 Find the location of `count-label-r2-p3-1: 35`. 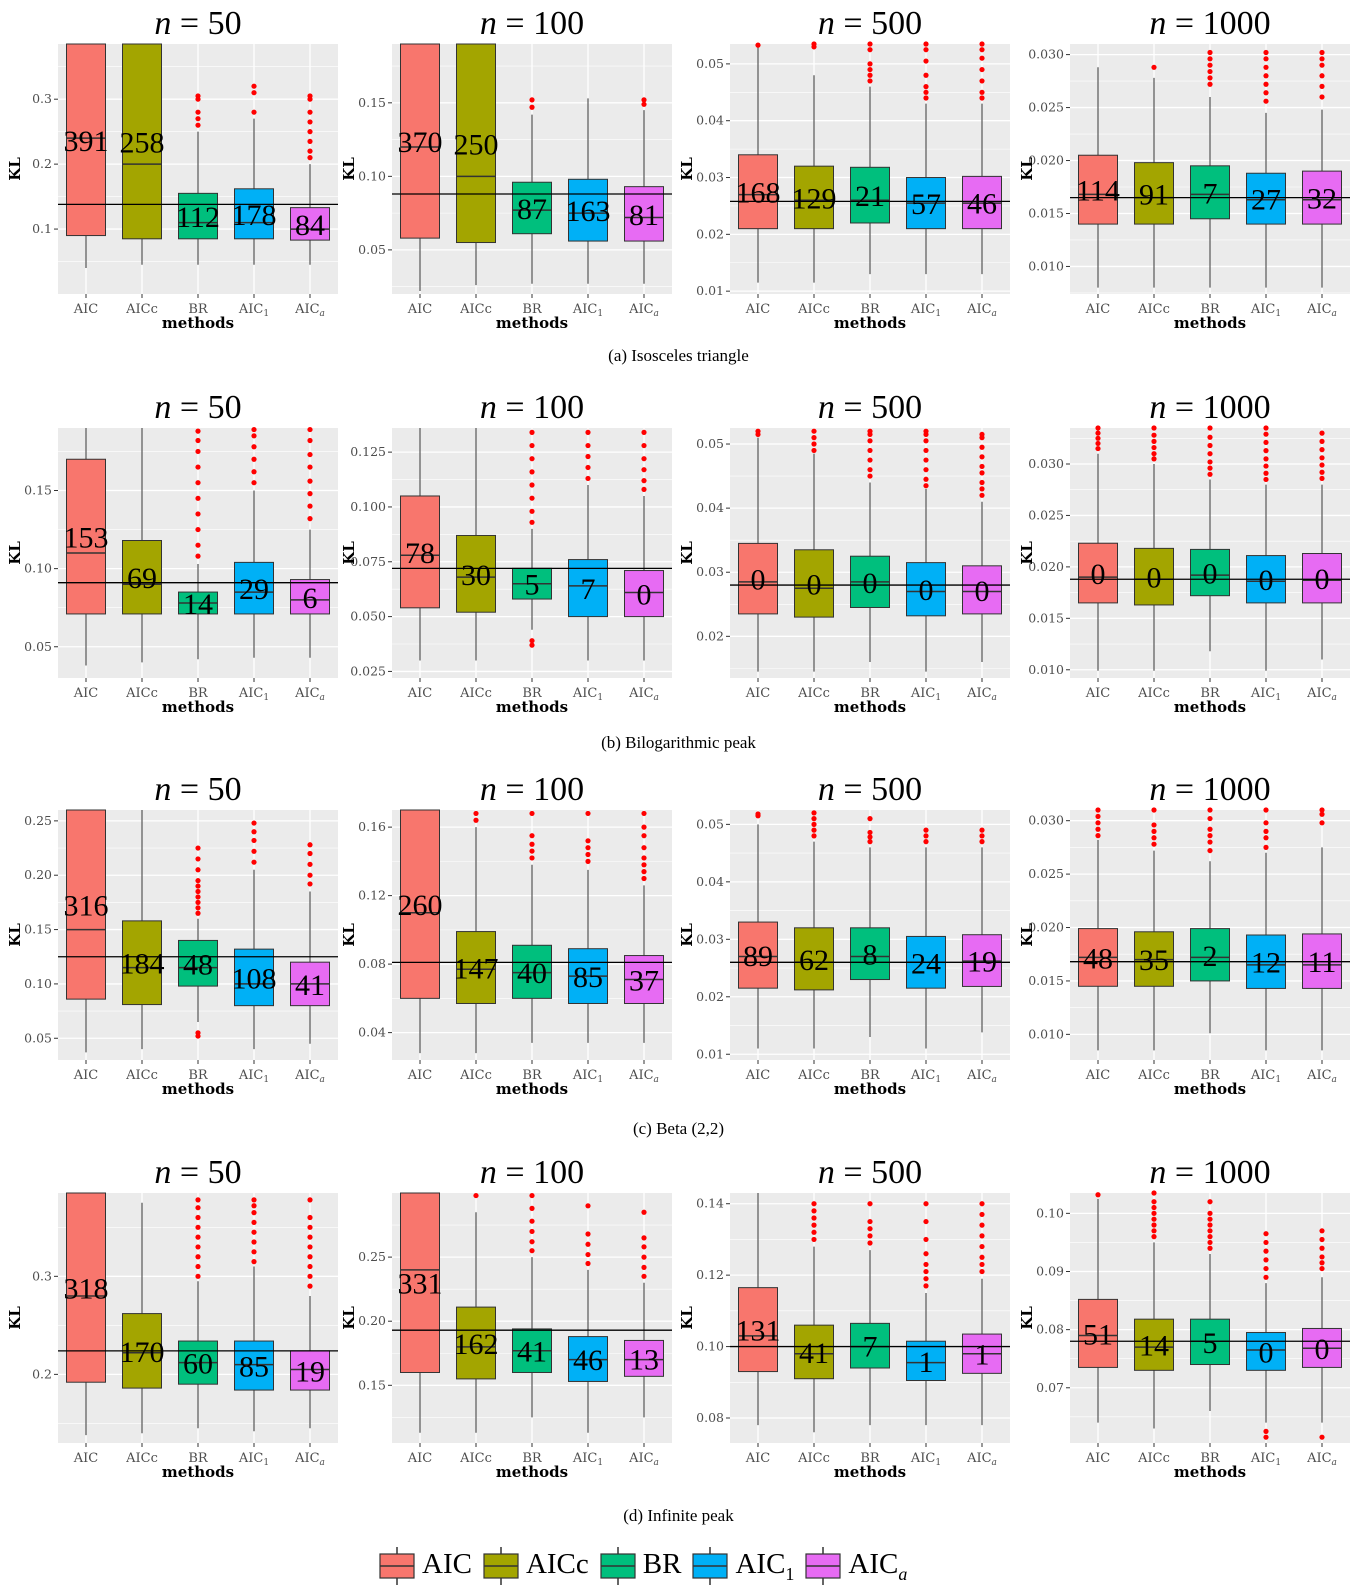

count-label-r2-p3-1: 35 is located at coordinates (1154, 960).